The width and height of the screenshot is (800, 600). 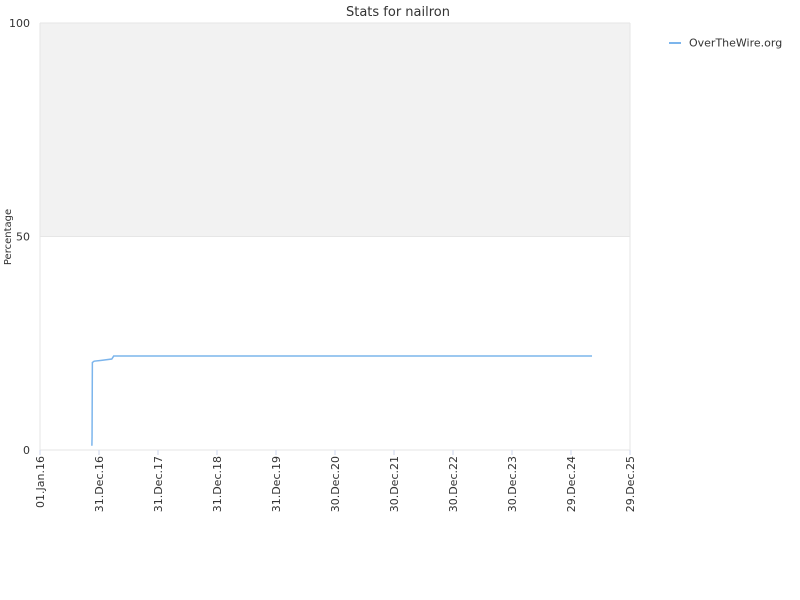 What do you see at coordinates (26, 450) in the screenshot?
I see `y-tick-label: 0` at bounding box center [26, 450].